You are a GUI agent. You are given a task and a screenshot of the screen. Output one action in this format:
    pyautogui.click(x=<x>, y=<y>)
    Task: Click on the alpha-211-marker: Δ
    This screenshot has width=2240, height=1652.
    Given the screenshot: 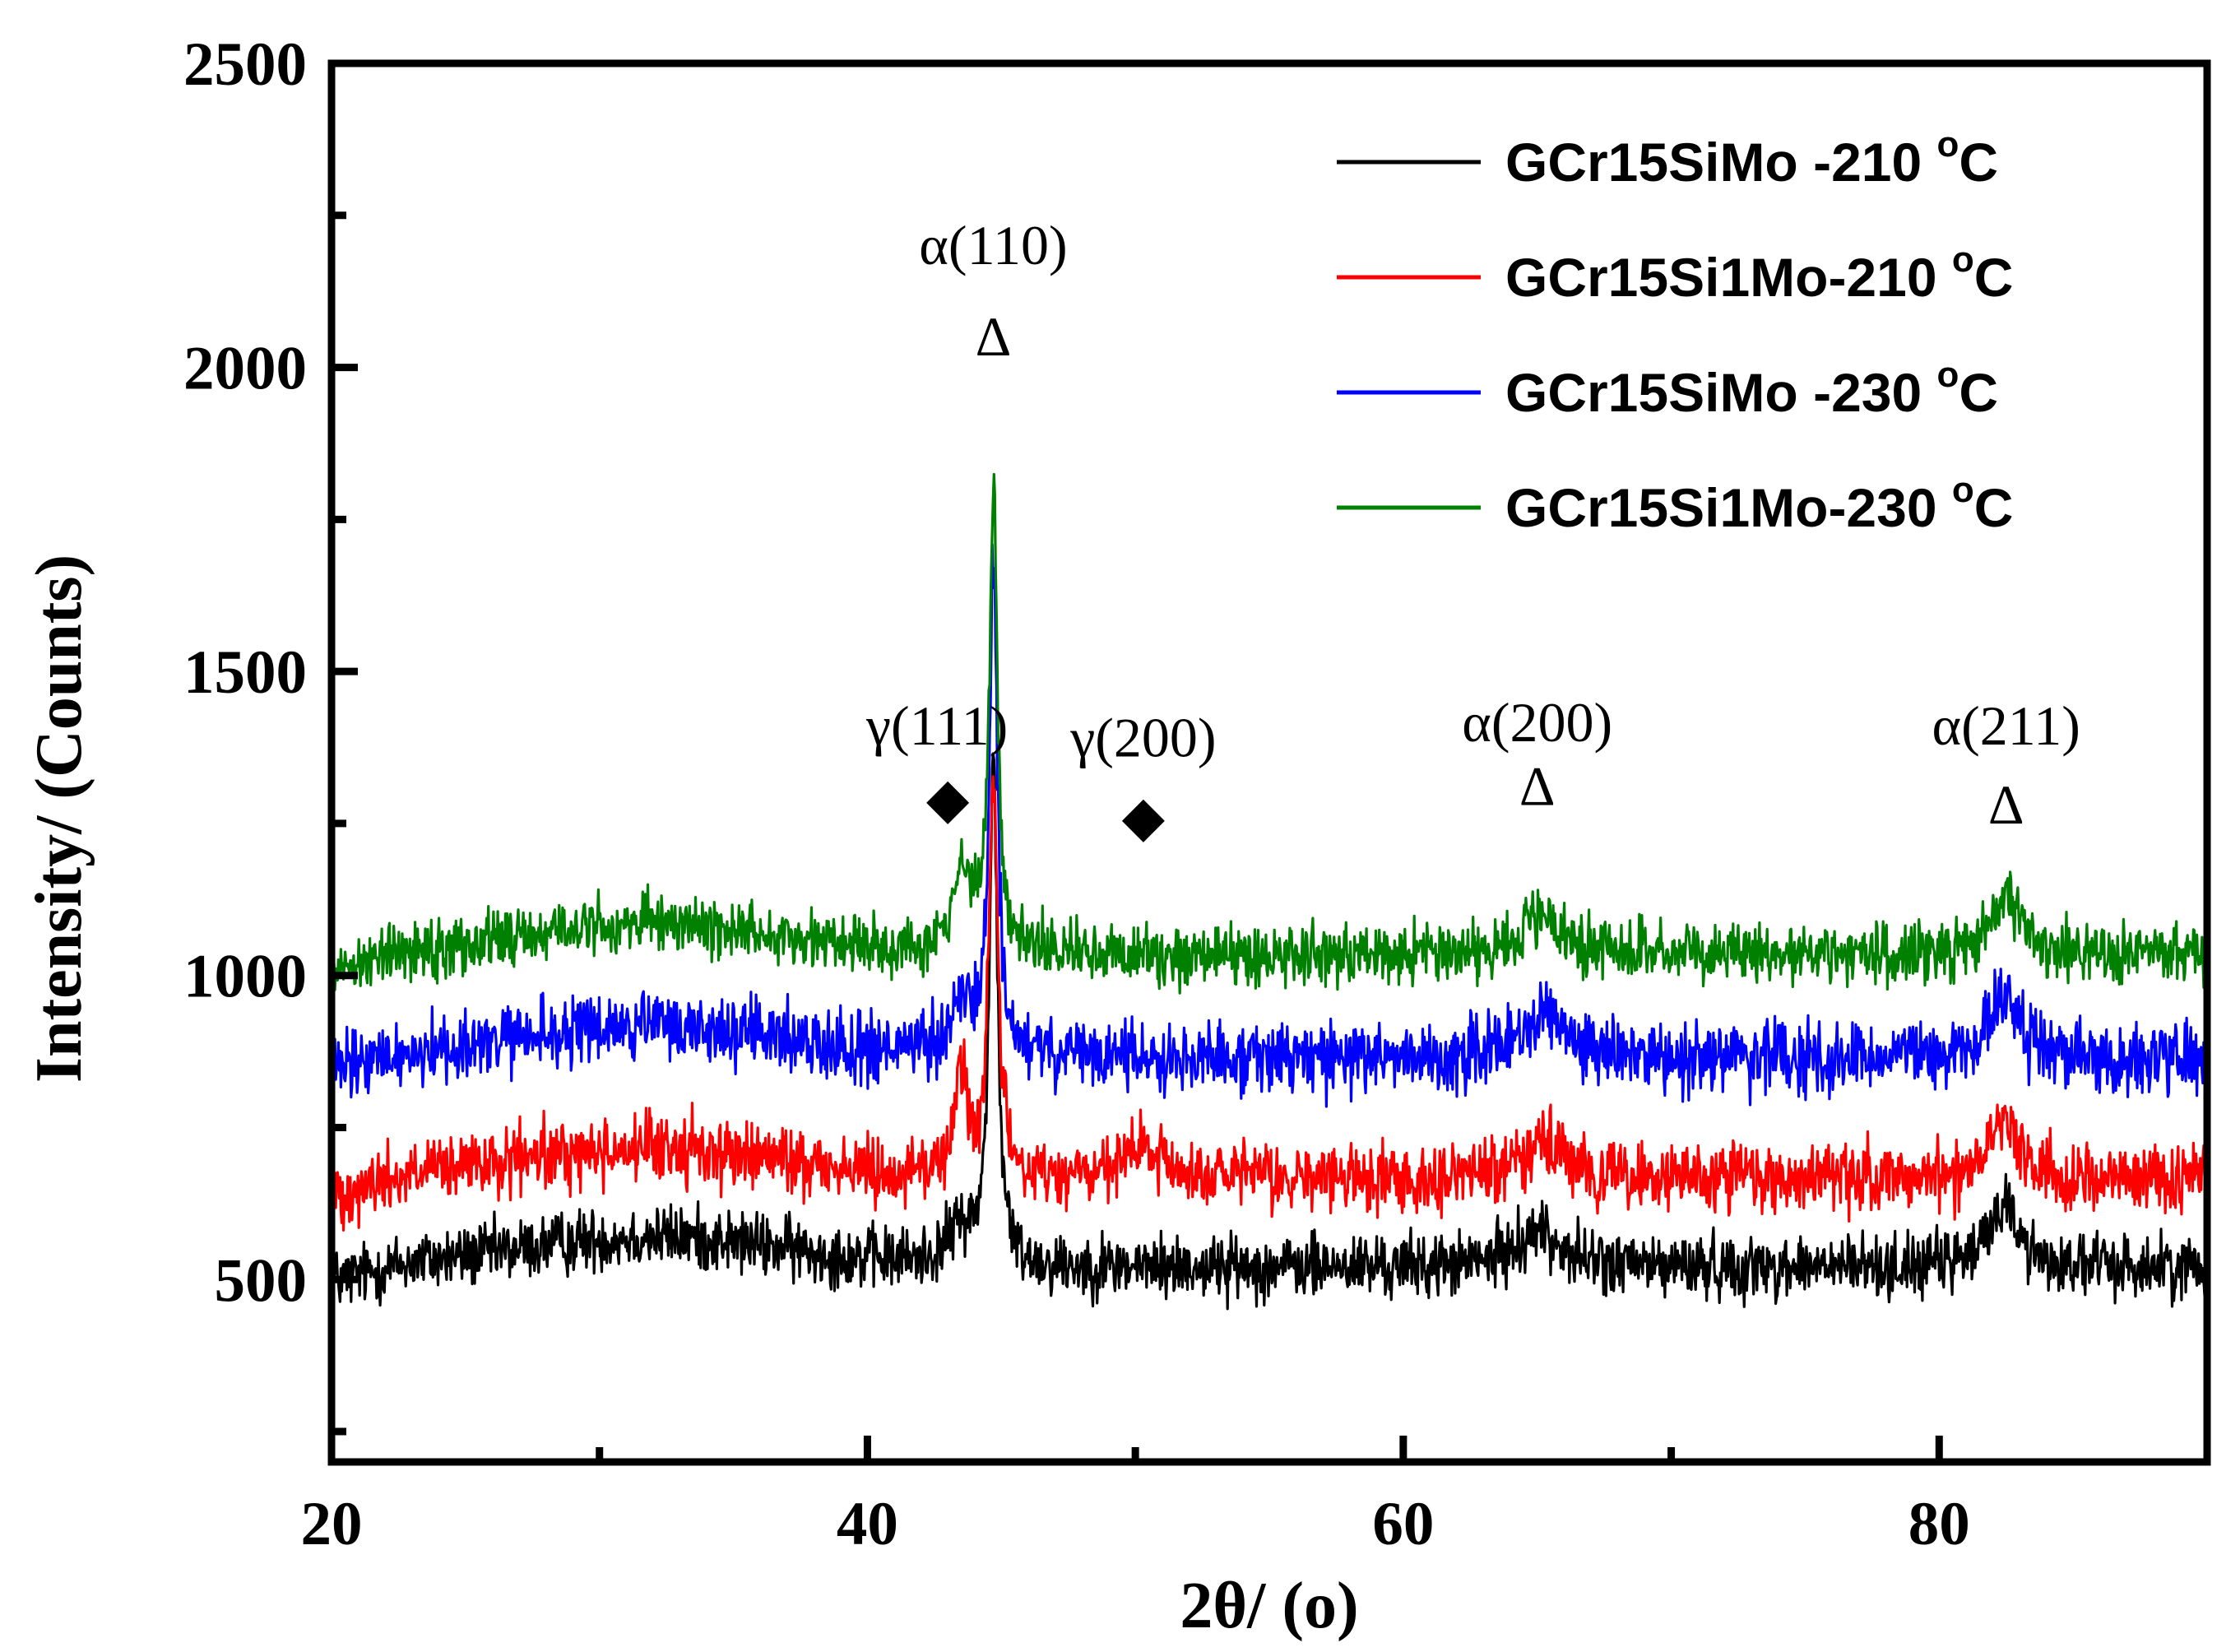 What is the action you would take?
    pyautogui.click(x=2006, y=804)
    